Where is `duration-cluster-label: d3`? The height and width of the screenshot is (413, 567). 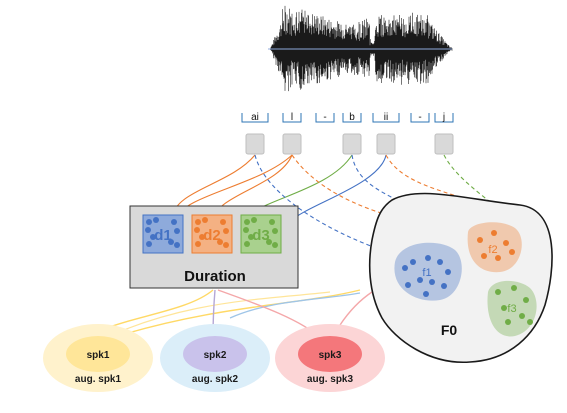 duration-cluster-label: d3 is located at coordinates (261, 235).